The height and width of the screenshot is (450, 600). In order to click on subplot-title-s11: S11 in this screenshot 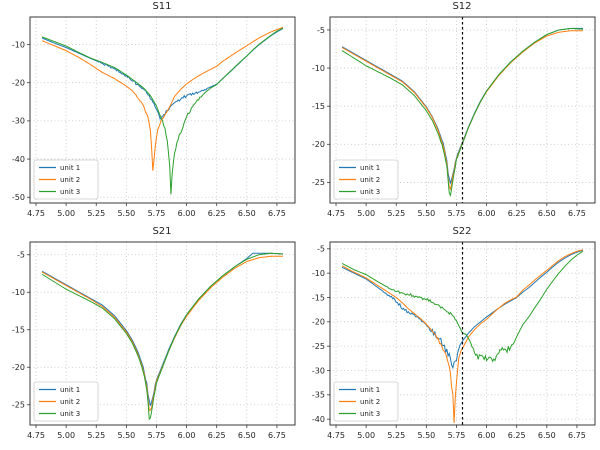, I will do `click(162, 6)`.